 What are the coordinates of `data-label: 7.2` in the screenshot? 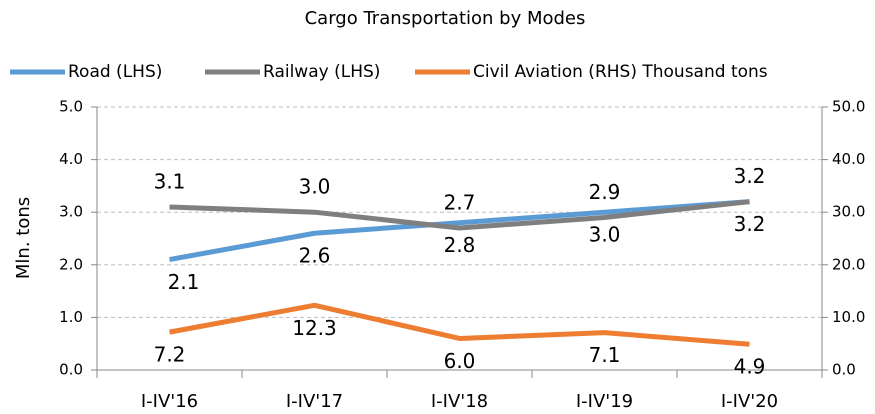 It's located at (170, 355).